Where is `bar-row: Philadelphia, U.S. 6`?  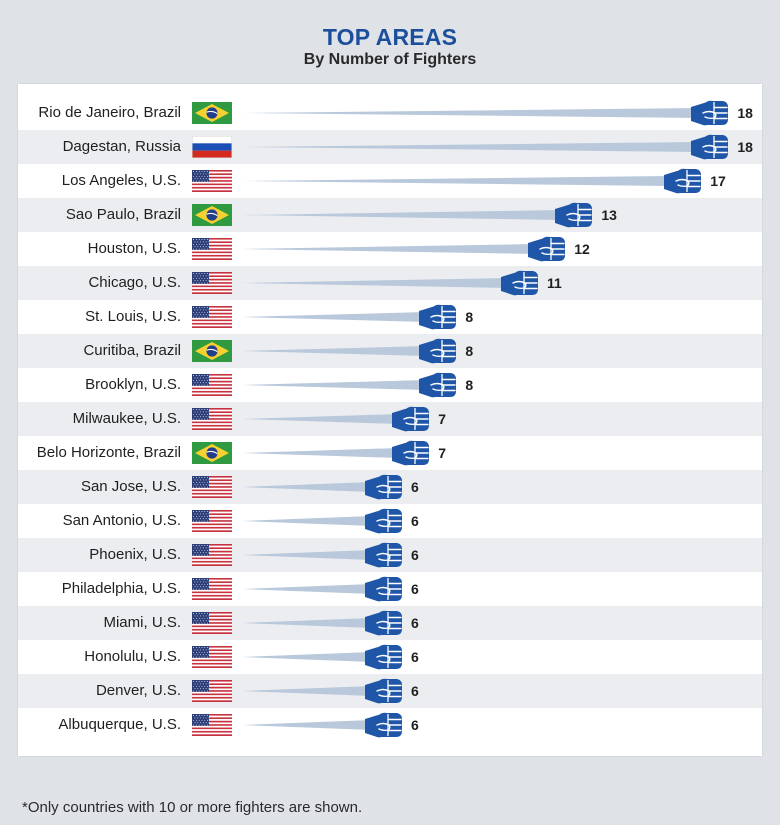
bar-row: Philadelphia, U.S. 6 is located at coordinates (390, 589).